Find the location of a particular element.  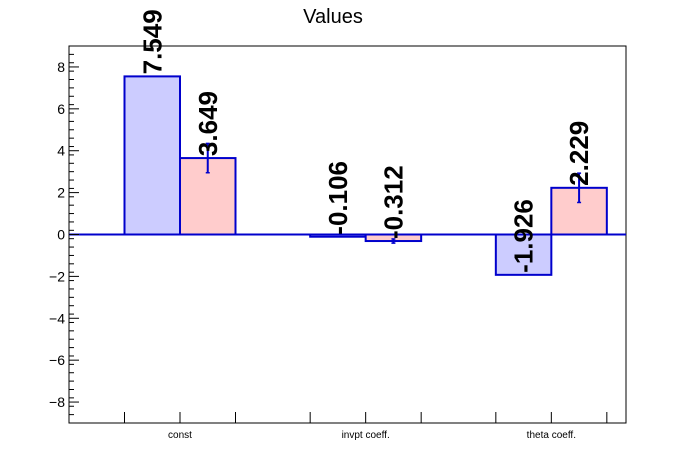

y-tick-label: −6 is located at coordinates (57, 360).